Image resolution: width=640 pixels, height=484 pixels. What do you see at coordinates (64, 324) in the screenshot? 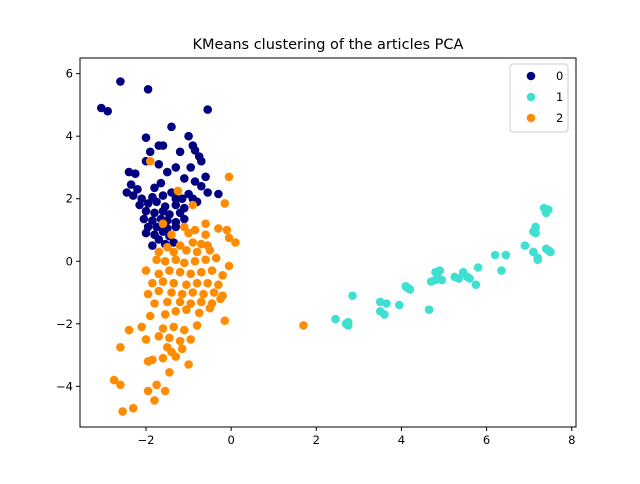
I see `y-tick-label: −2` at bounding box center [64, 324].